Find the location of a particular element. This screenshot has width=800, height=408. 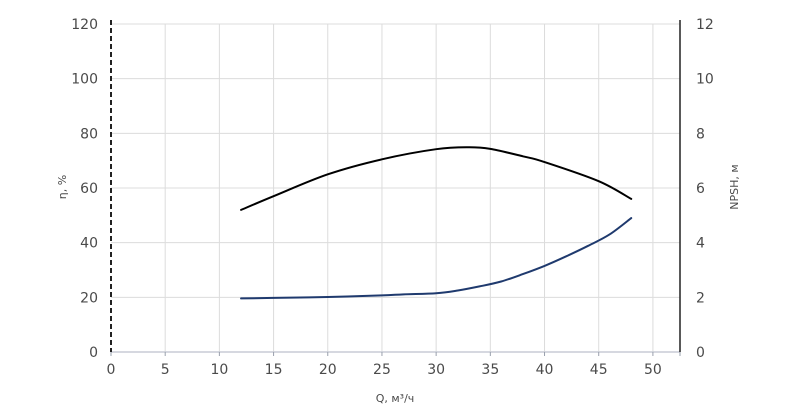

y-axis-right-title: NPSH, м is located at coordinates (734, 186).